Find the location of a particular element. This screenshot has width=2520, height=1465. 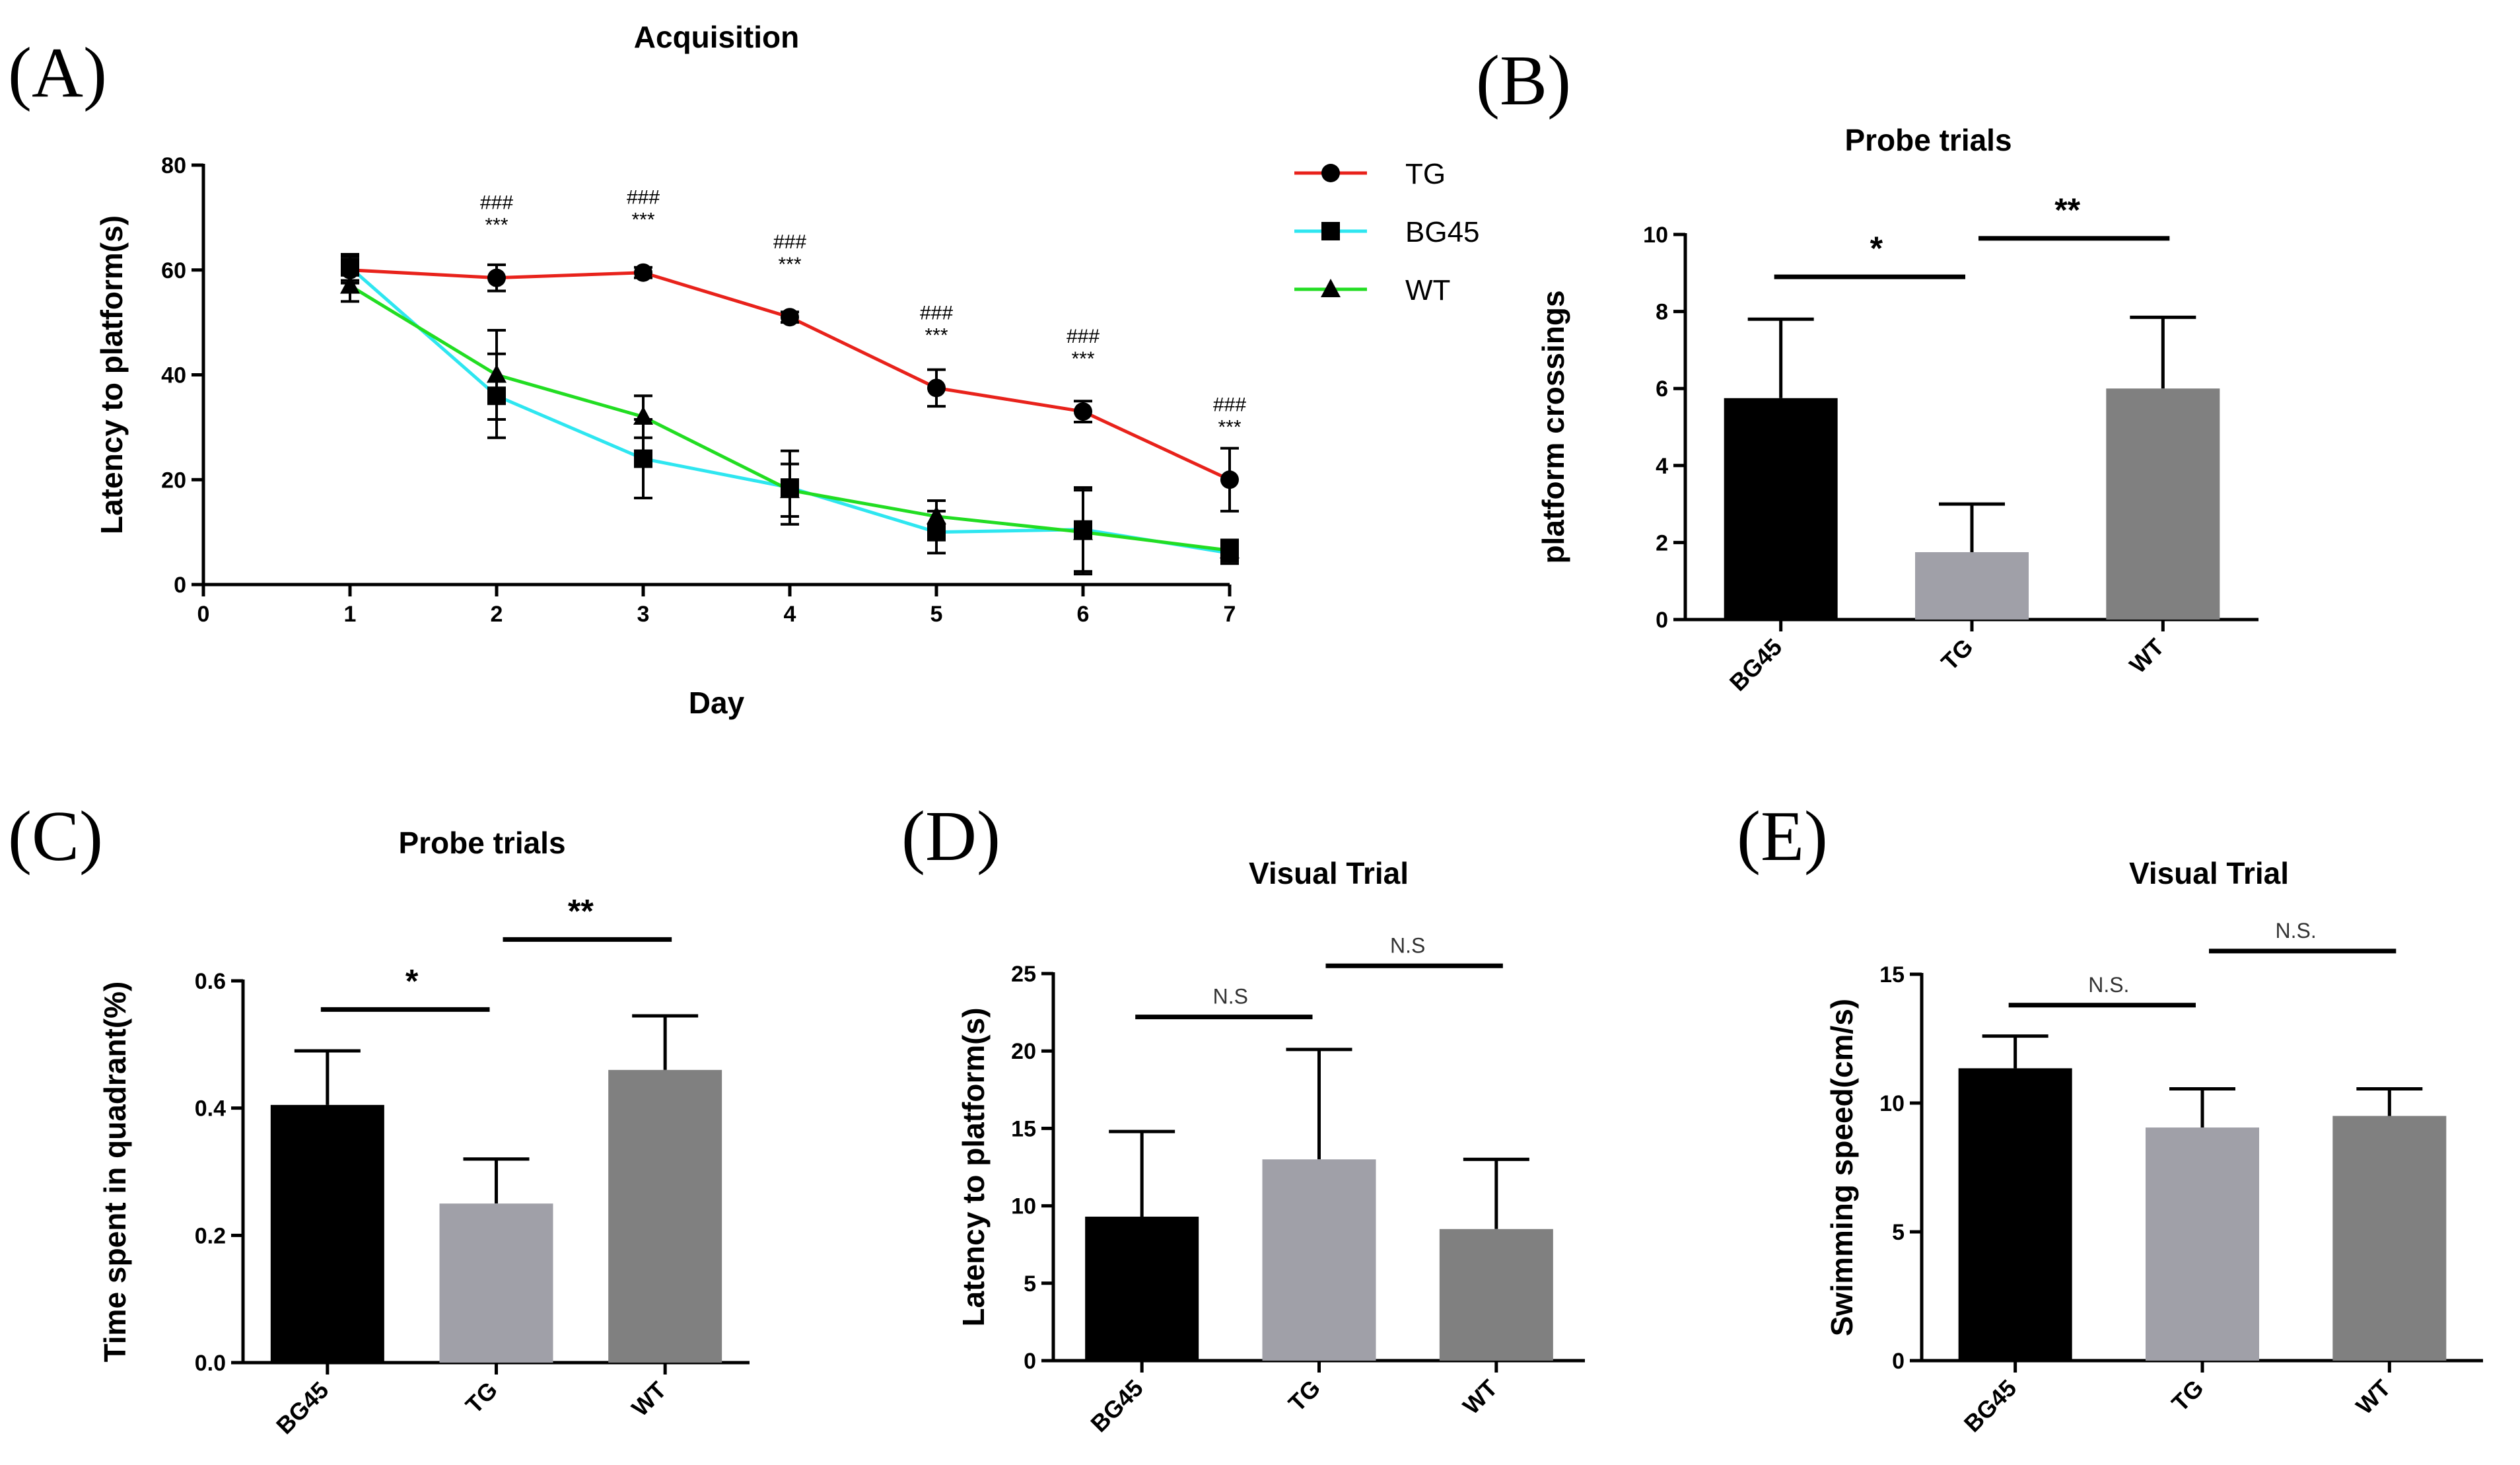

chart-e-y-tick-label: 15 is located at coordinates (1892, 974).